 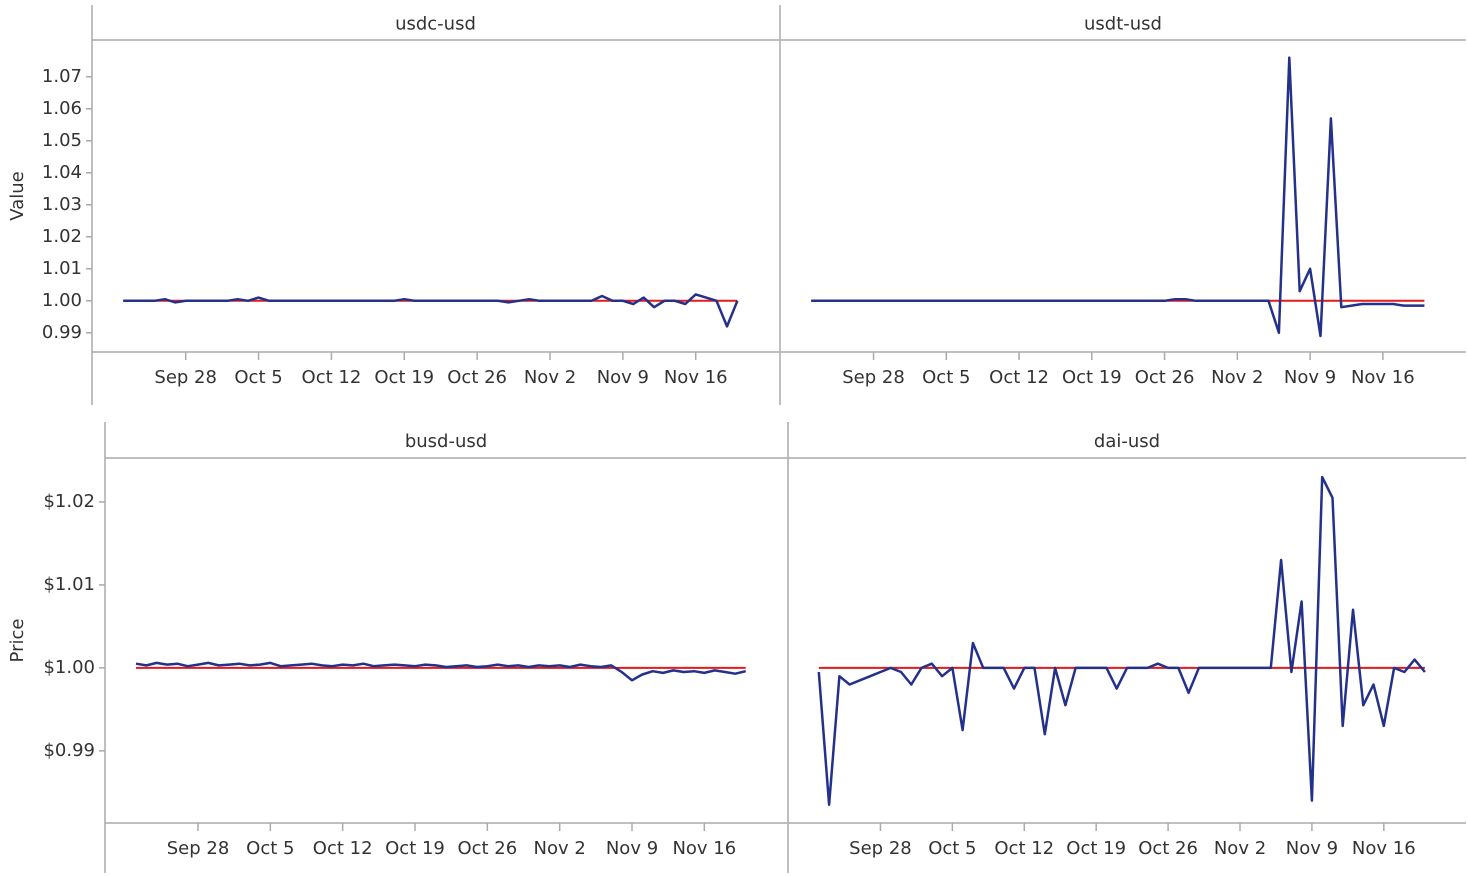 I want to click on y-axis-label: Value, so click(x=17, y=195).